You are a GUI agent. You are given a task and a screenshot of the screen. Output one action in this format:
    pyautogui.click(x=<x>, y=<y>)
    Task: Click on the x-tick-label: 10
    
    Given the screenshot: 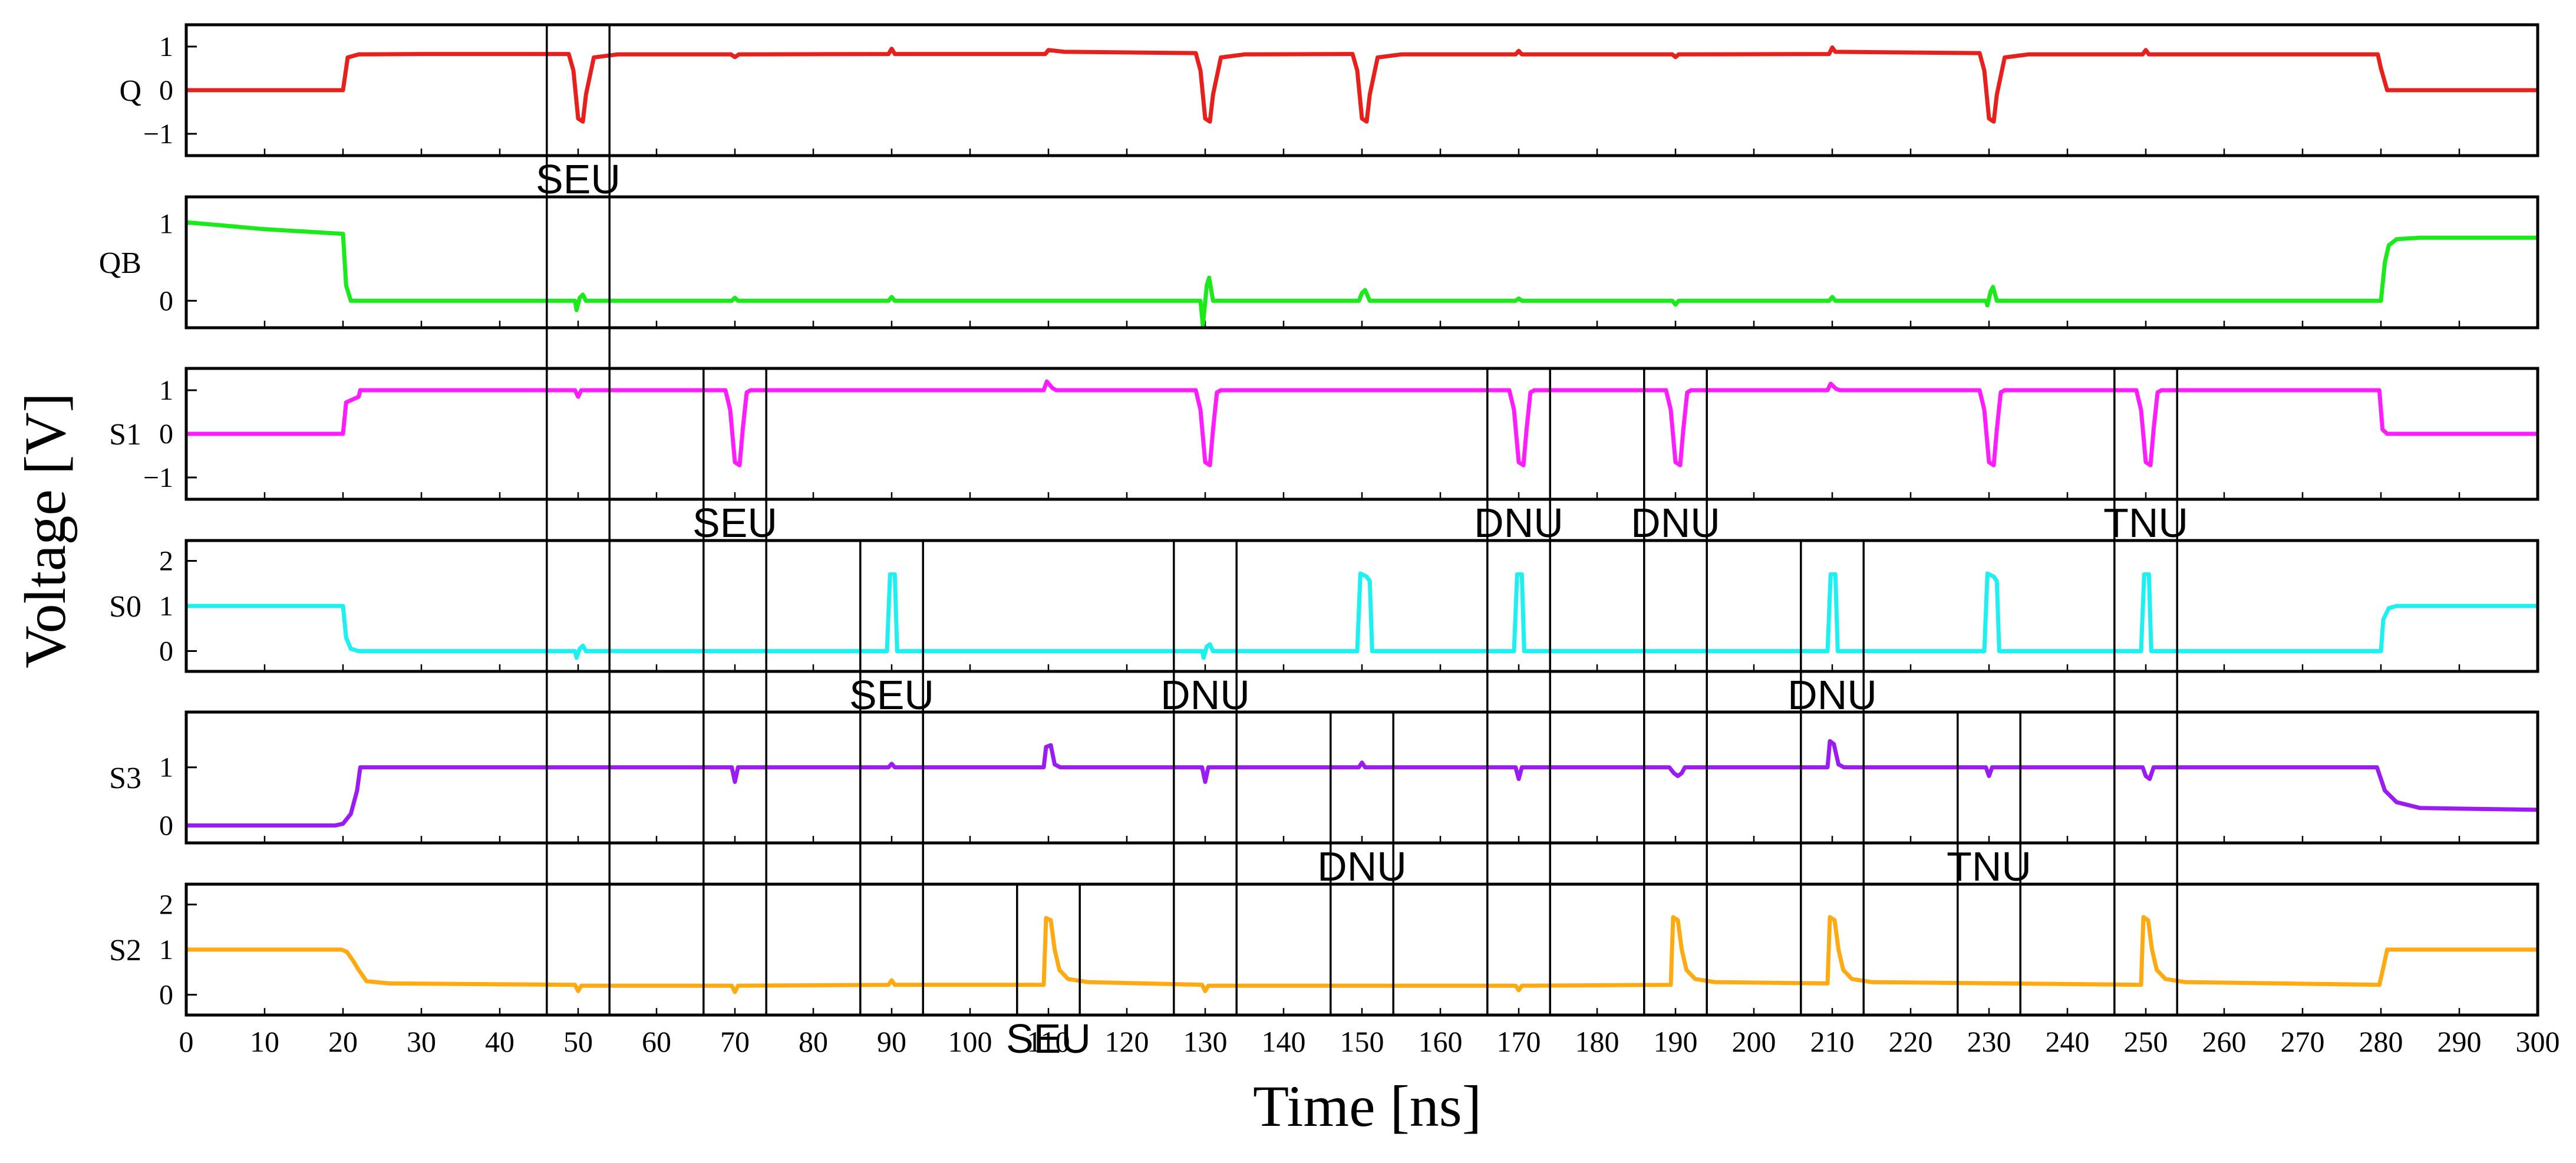 What is the action you would take?
    pyautogui.click(x=264, y=1041)
    